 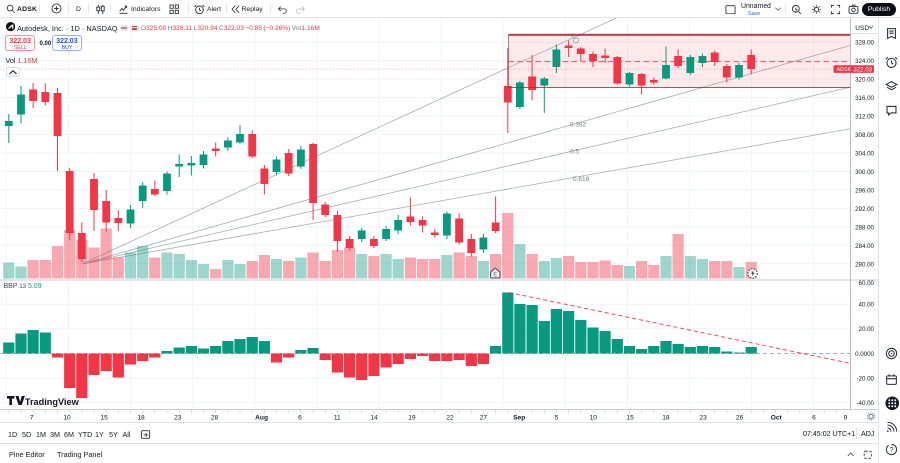 I want to click on svg-text: 0, so click(x=573, y=36).